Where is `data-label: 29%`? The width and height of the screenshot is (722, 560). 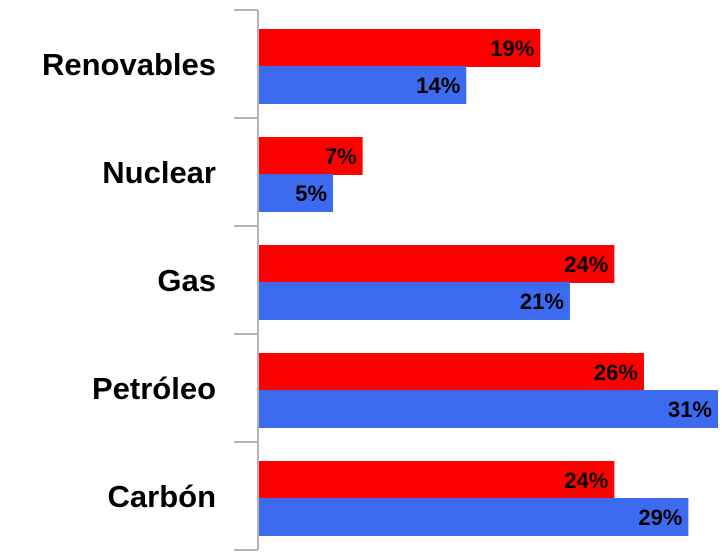
data-label: 29% is located at coordinates (660, 517).